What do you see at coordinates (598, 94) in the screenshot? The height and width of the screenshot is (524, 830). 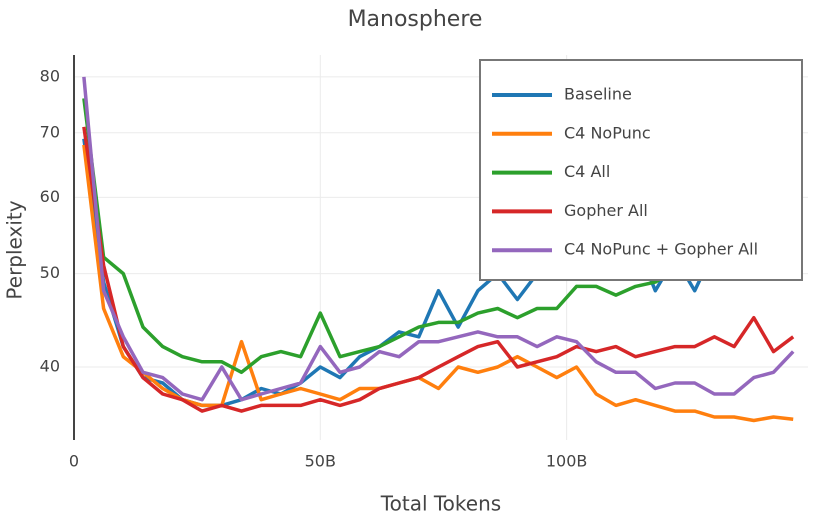 I see `legend-label: Baseline` at bounding box center [598, 94].